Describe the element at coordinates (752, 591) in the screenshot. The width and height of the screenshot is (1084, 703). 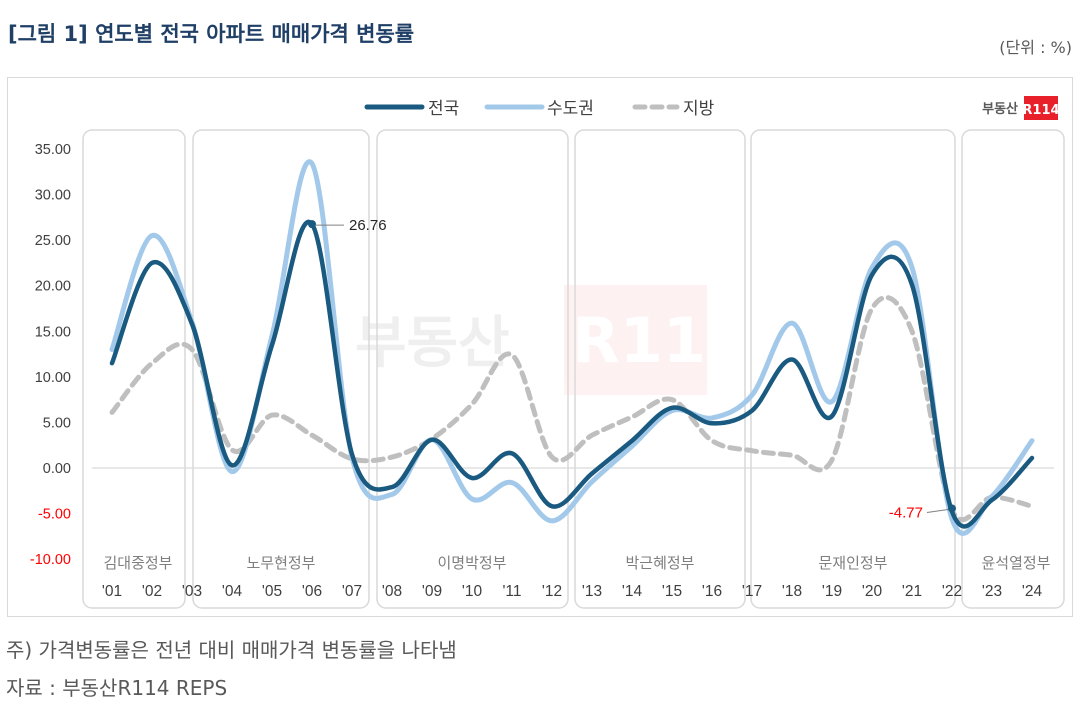
I see `x-tick-label: '17` at that location.